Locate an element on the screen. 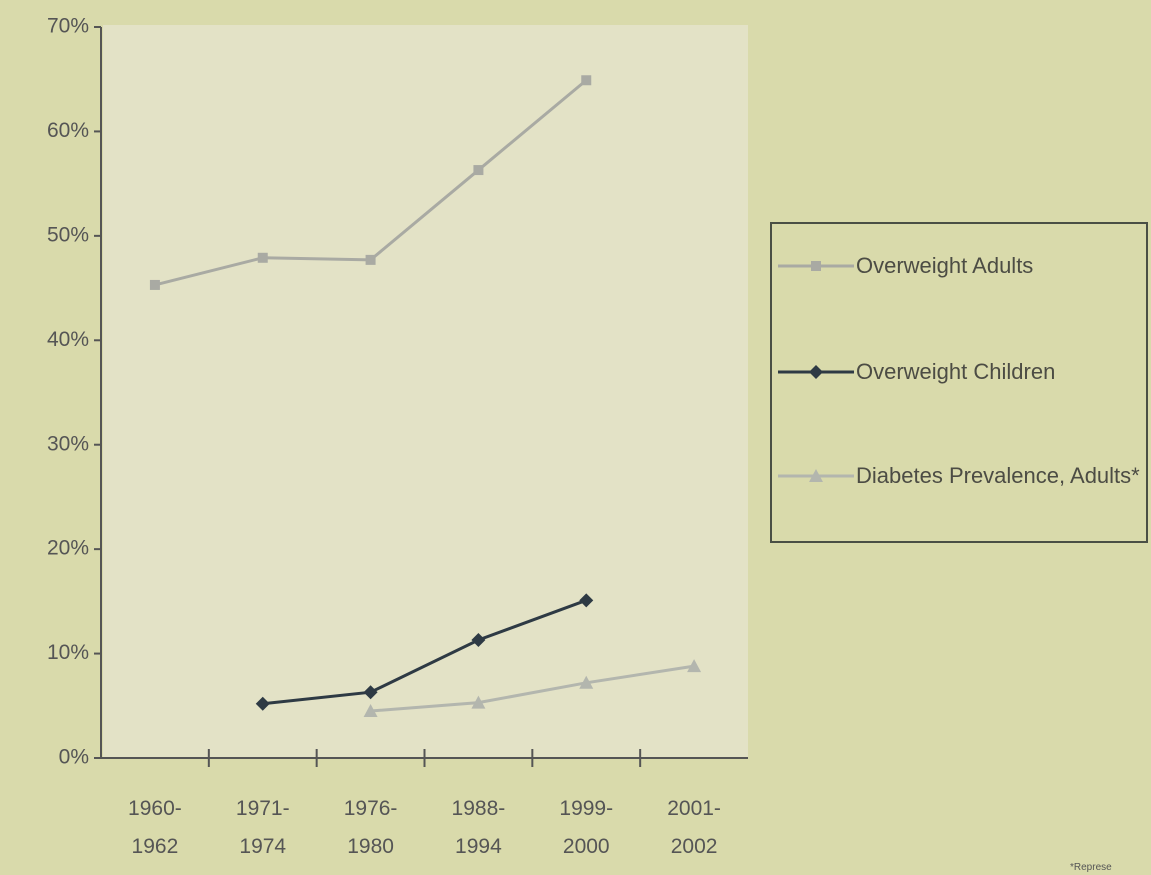 This screenshot has height=875, width=1151. y-tick-label: 60% is located at coordinates (68, 130).